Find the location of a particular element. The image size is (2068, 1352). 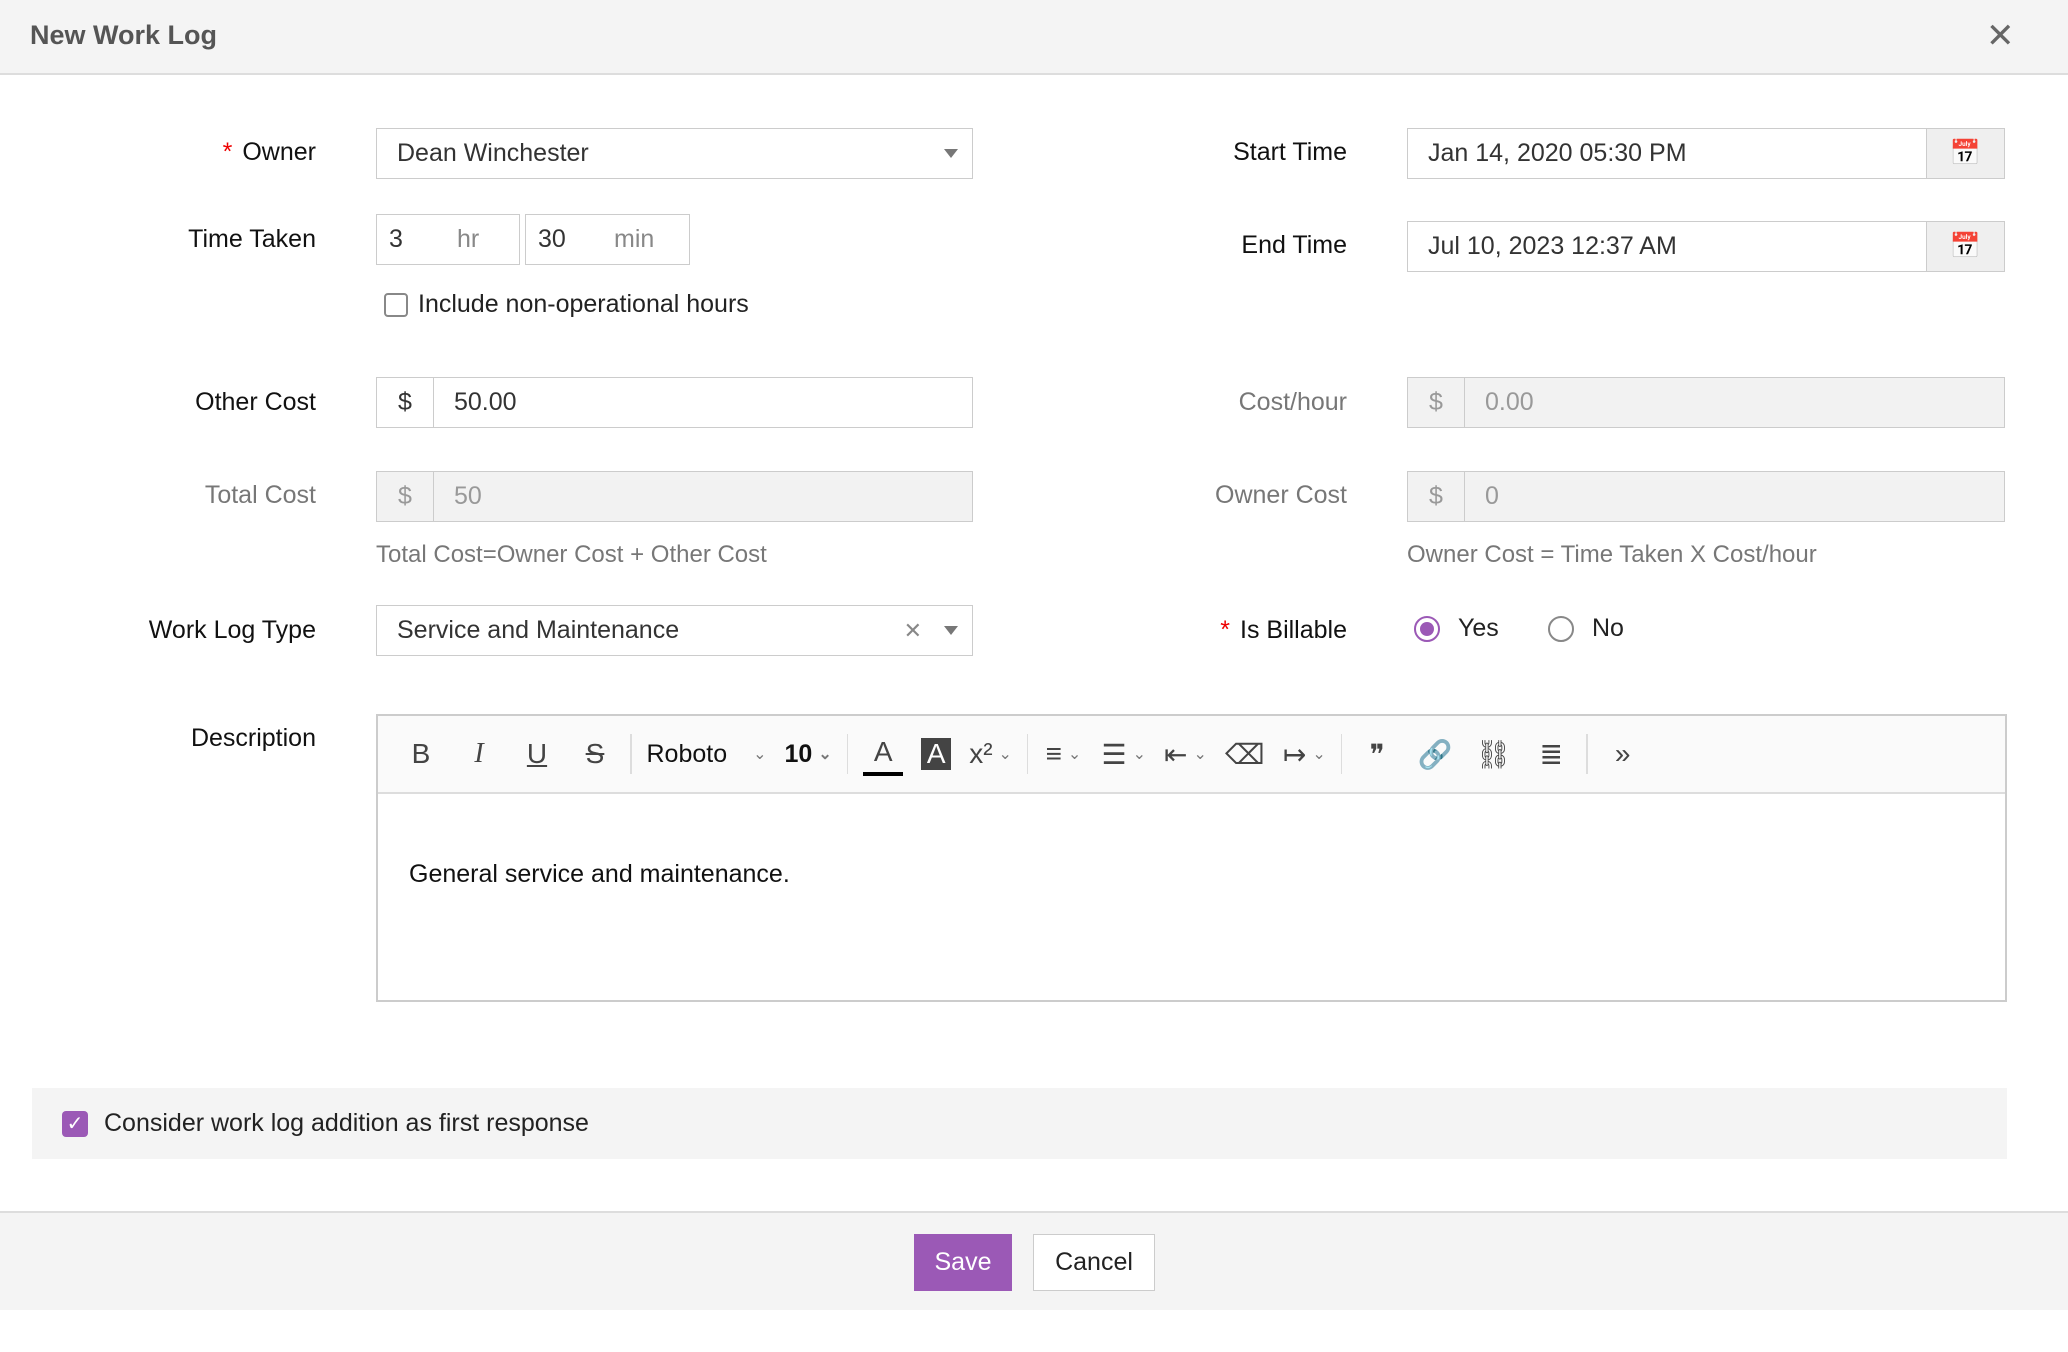

start-time-input: Jan 14, 2020 05:30 PM 📅 is located at coordinates (1706, 153).